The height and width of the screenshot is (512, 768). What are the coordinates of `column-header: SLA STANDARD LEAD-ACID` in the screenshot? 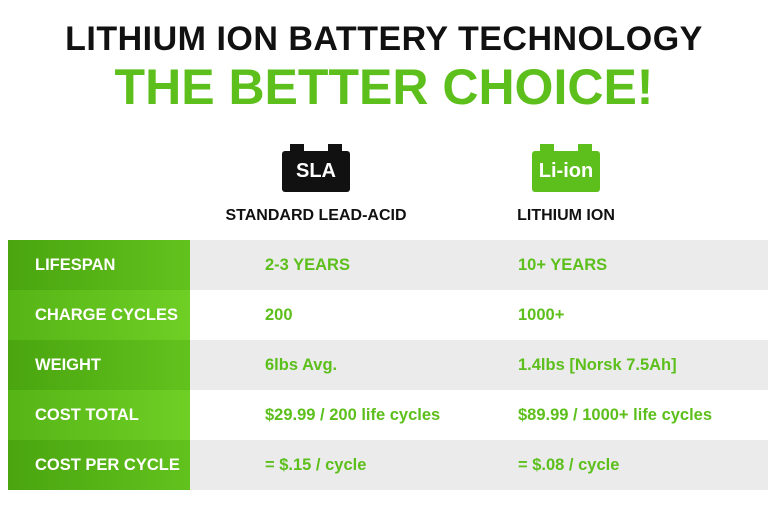 It's located at (316, 184).